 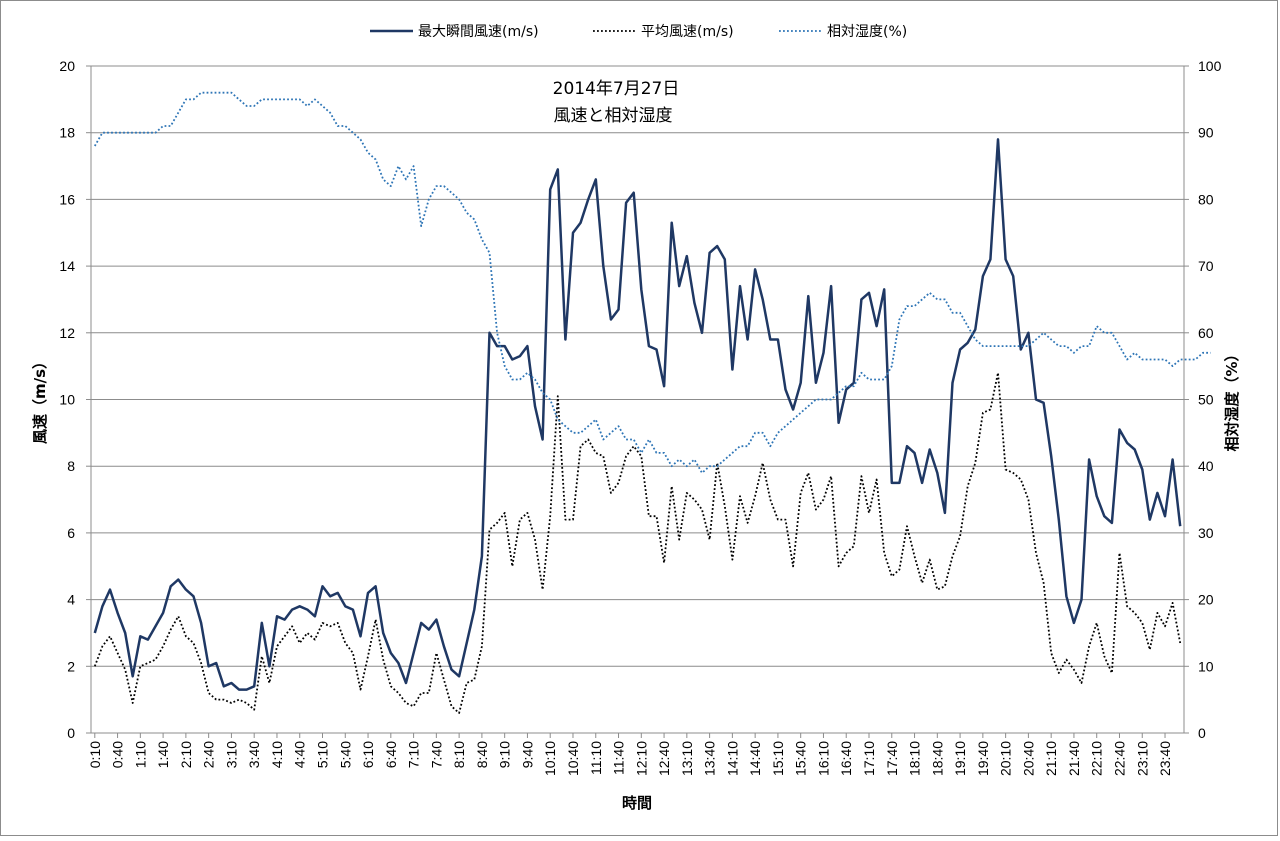 What do you see at coordinates (478, 32) in the screenshot?
I see `legend-label-1: 最大瞬間風速(m/s)` at bounding box center [478, 32].